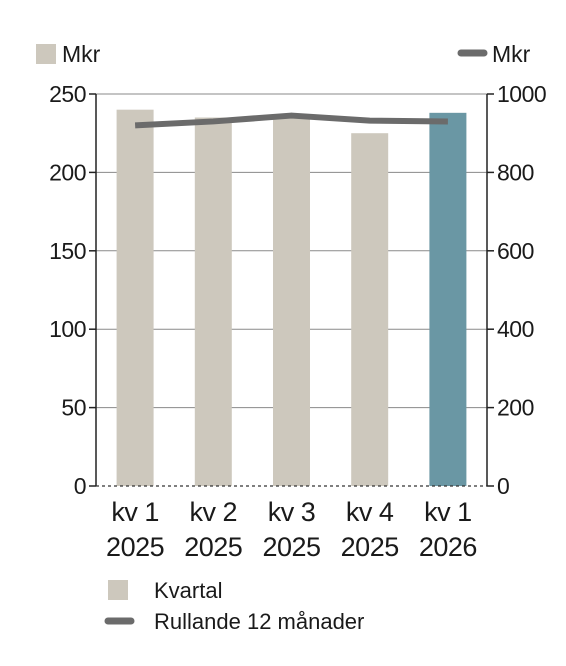 The width and height of the screenshot is (566, 666). I want to click on category-label: kv 2, so click(214, 512).